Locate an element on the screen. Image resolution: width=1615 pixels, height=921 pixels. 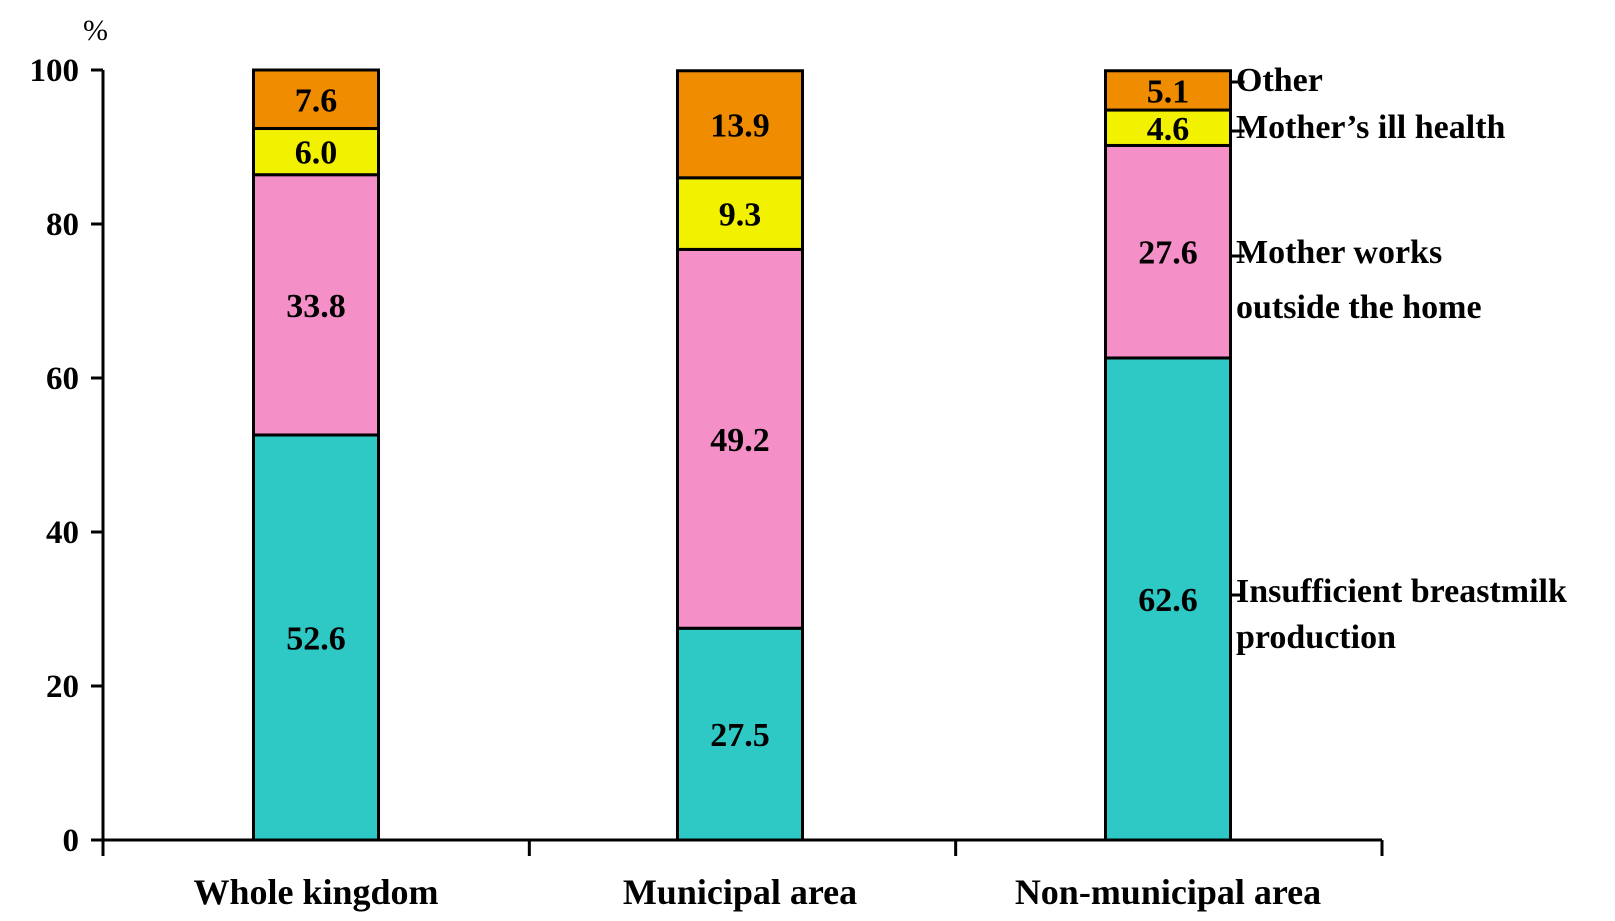
data-label-whole-kingdom-mother-s-ill-health: 6.0 is located at coordinates (316, 153).